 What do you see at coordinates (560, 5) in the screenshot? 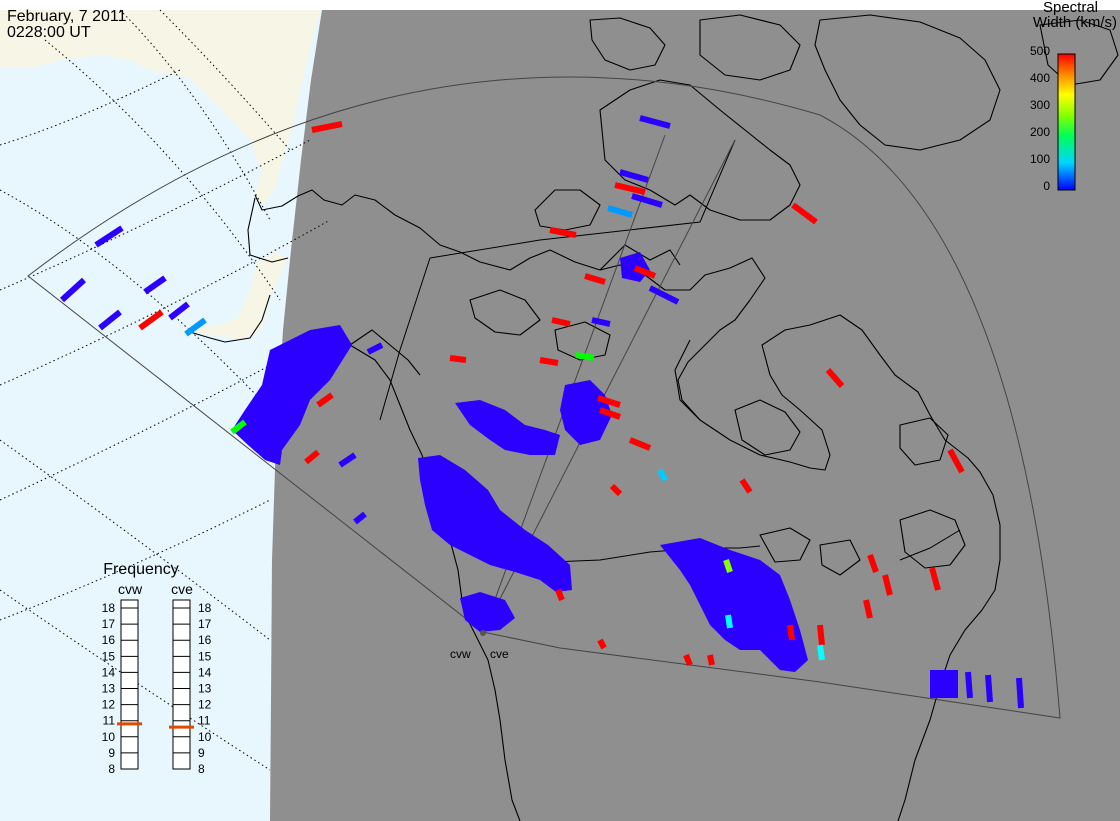
I see `top-strip` at bounding box center [560, 5].